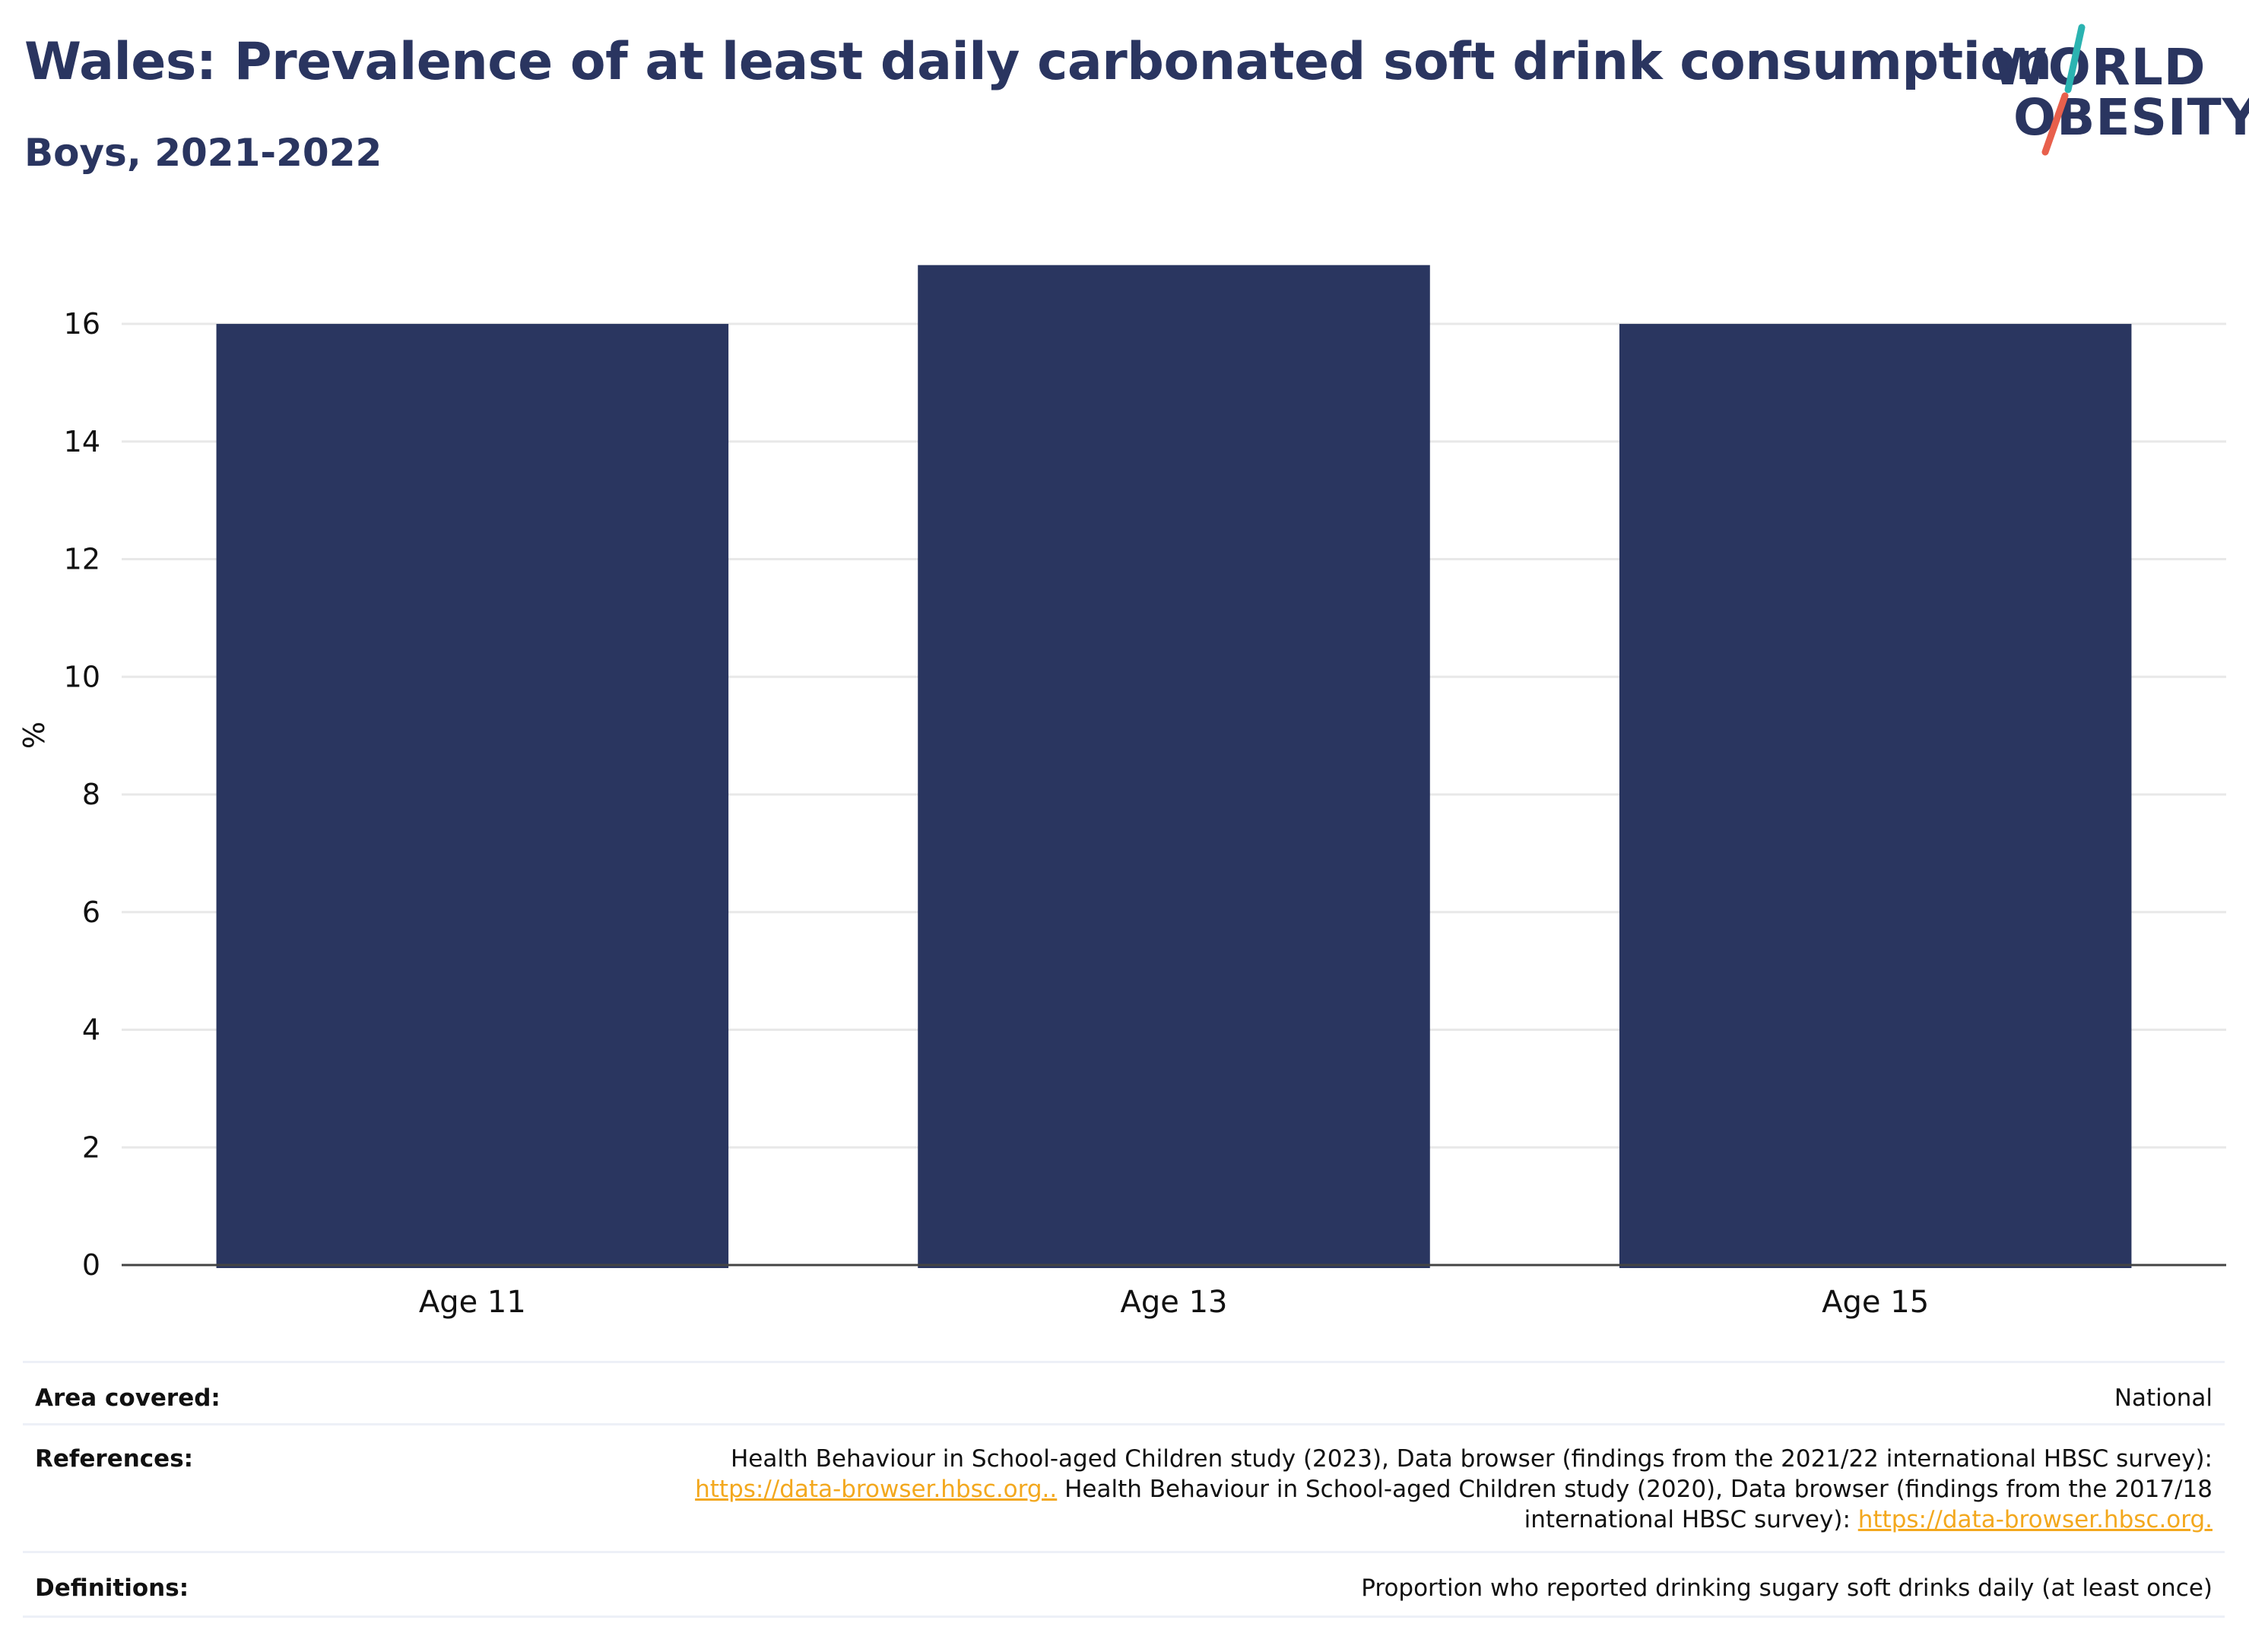  Describe the element at coordinates (82, 441) in the screenshot. I see `y-tick-label: 14` at that location.